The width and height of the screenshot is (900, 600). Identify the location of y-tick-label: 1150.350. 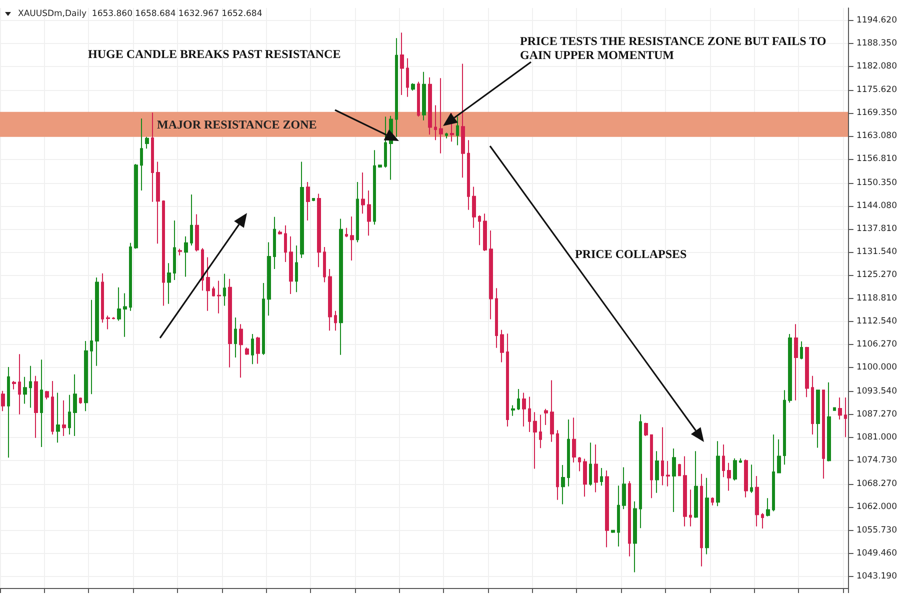
(877, 183).